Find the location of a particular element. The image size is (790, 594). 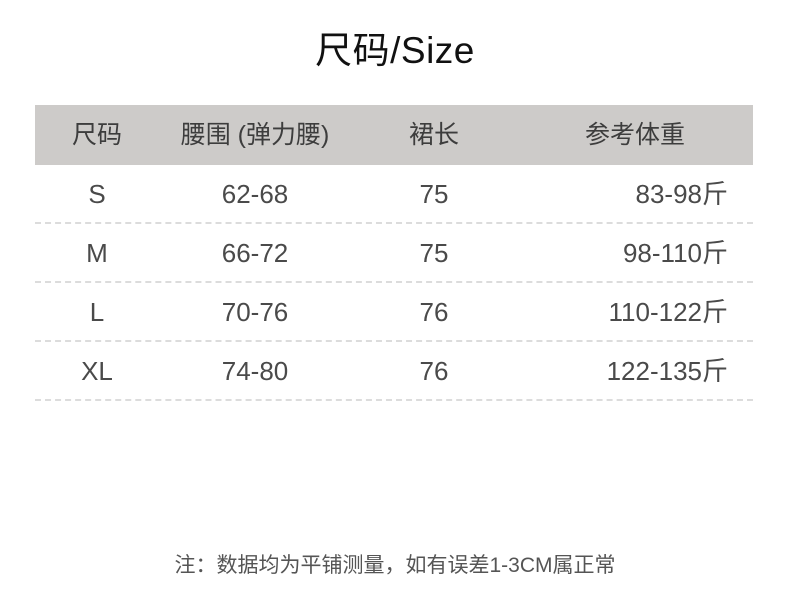

cell-waist: 66-72 is located at coordinates (255, 252).